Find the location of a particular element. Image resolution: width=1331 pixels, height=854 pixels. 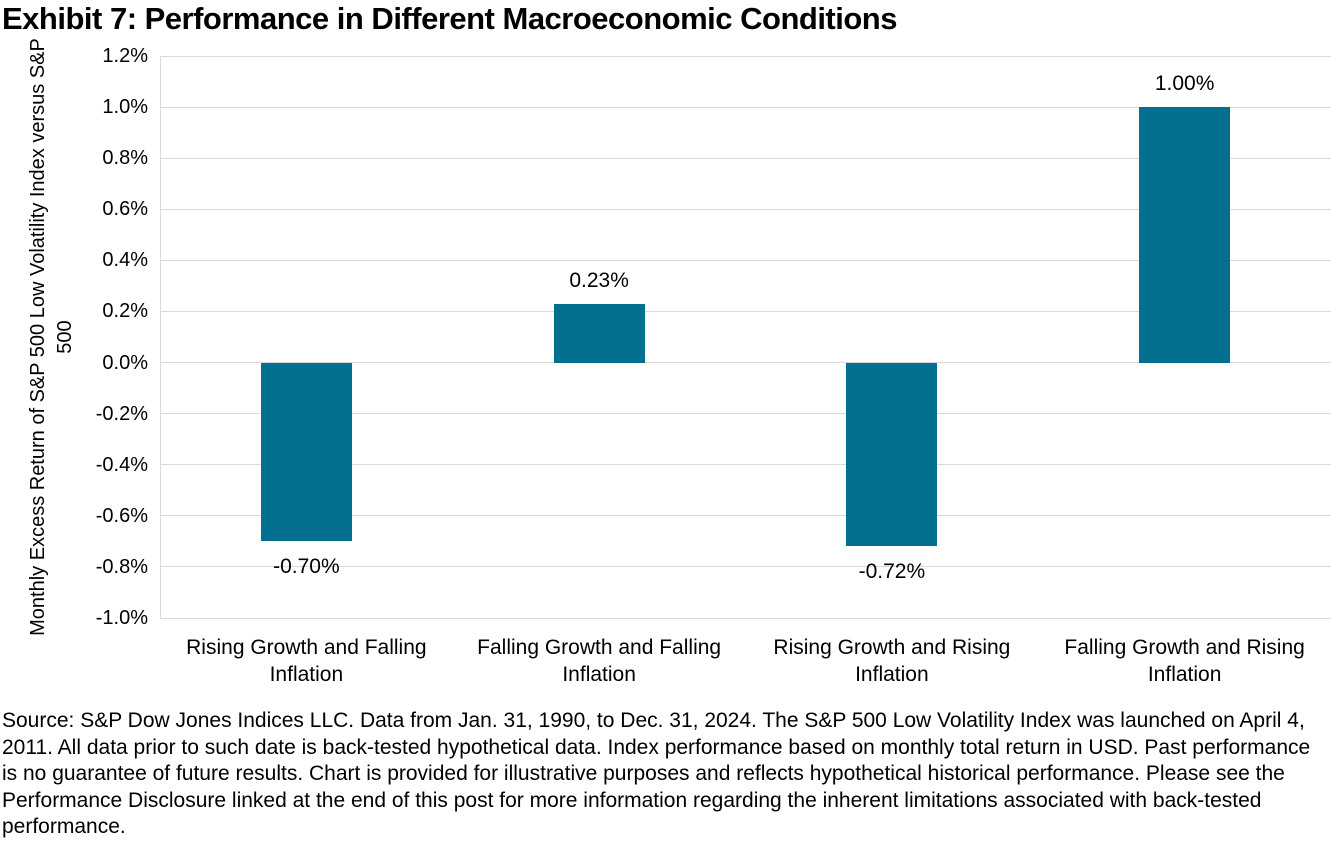

bar-value-label: -0.72% is located at coordinates (892, 572).